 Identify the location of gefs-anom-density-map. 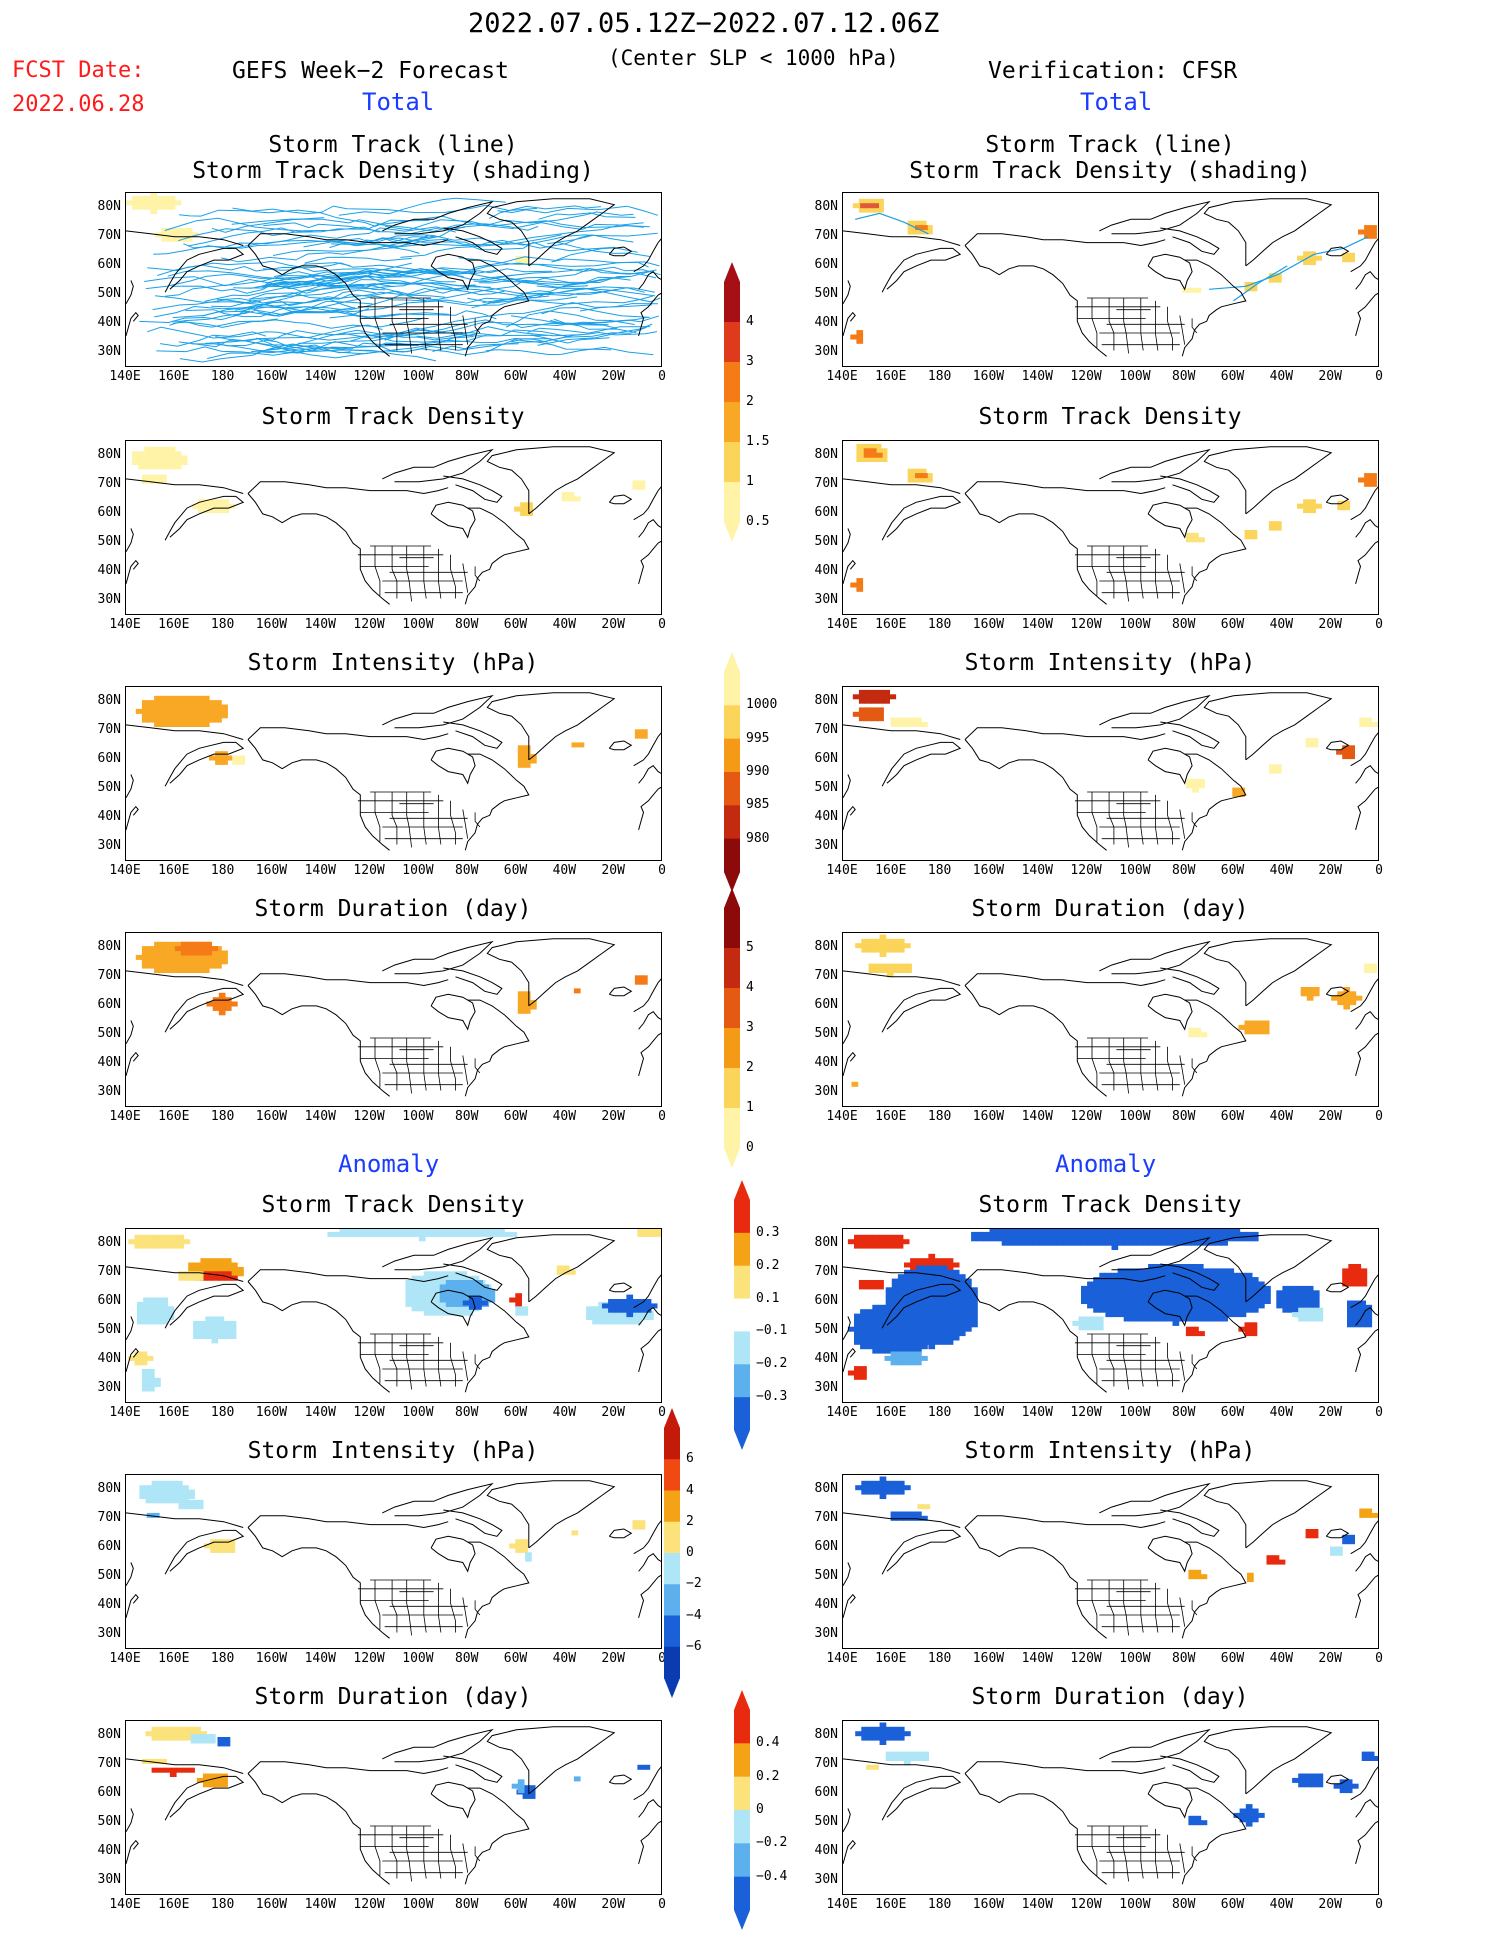
(393, 1315).